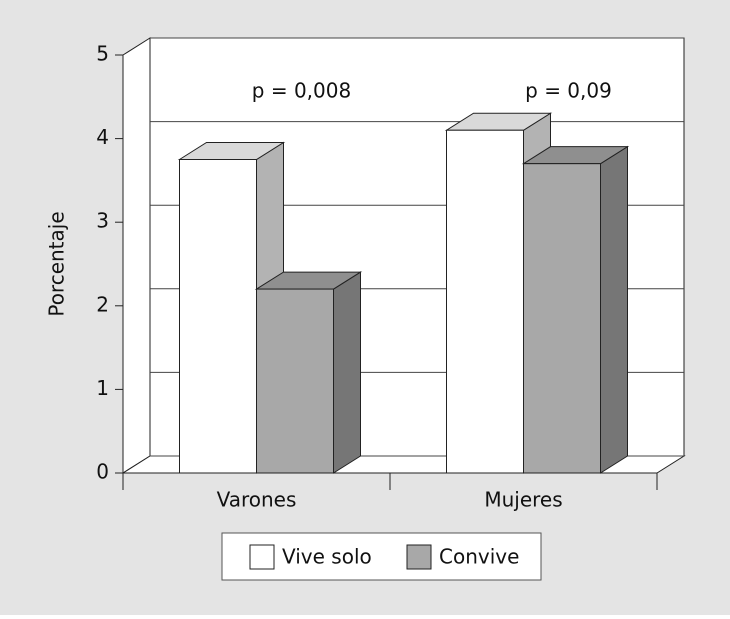  Describe the element at coordinates (523, 500) in the screenshot. I see `x-tick-label: Mujeres` at that location.